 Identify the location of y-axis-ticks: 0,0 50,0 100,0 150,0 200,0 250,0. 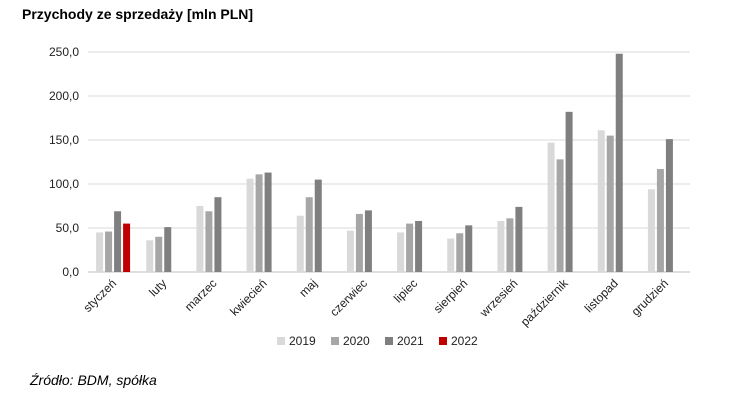
(64, 162).